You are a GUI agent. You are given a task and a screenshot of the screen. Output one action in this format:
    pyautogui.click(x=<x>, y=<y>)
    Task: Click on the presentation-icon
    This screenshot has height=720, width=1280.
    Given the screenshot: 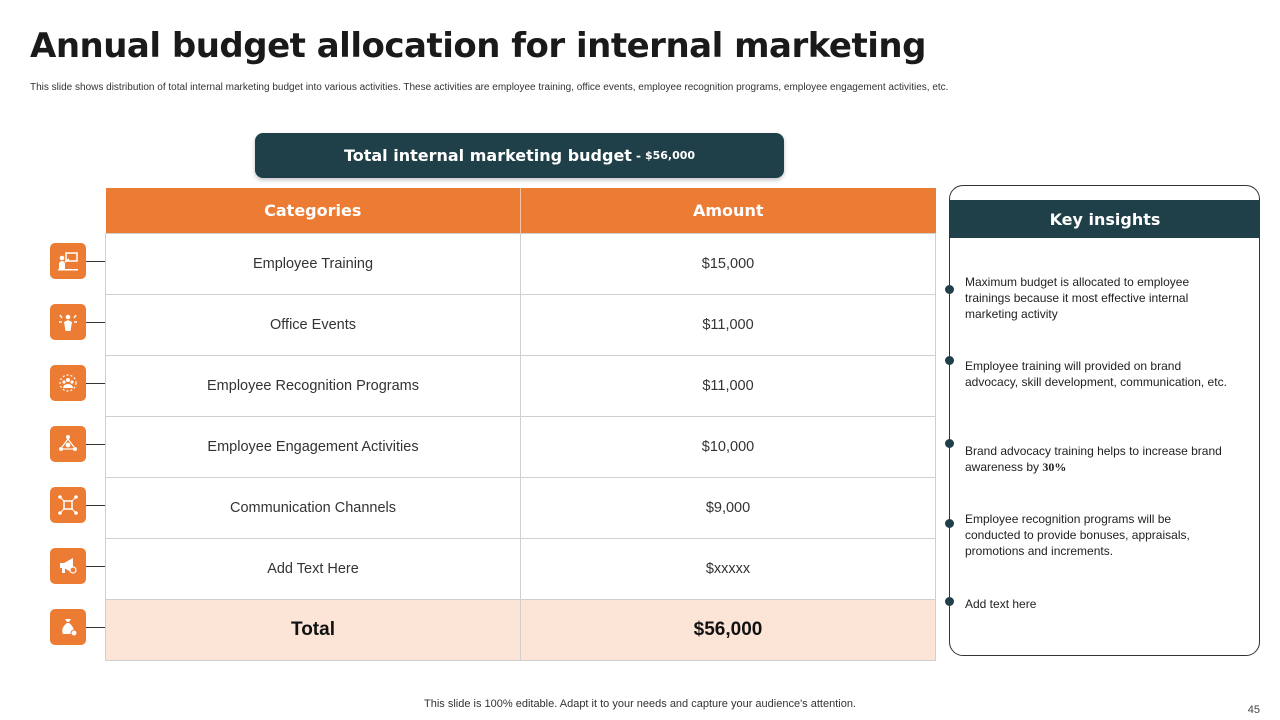 What is the action you would take?
    pyautogui.click(x=68, y=261)
    